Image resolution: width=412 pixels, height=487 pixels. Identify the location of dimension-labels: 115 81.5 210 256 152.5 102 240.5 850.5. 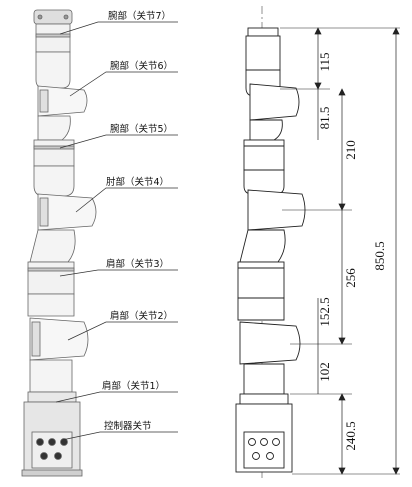
(352, 251).